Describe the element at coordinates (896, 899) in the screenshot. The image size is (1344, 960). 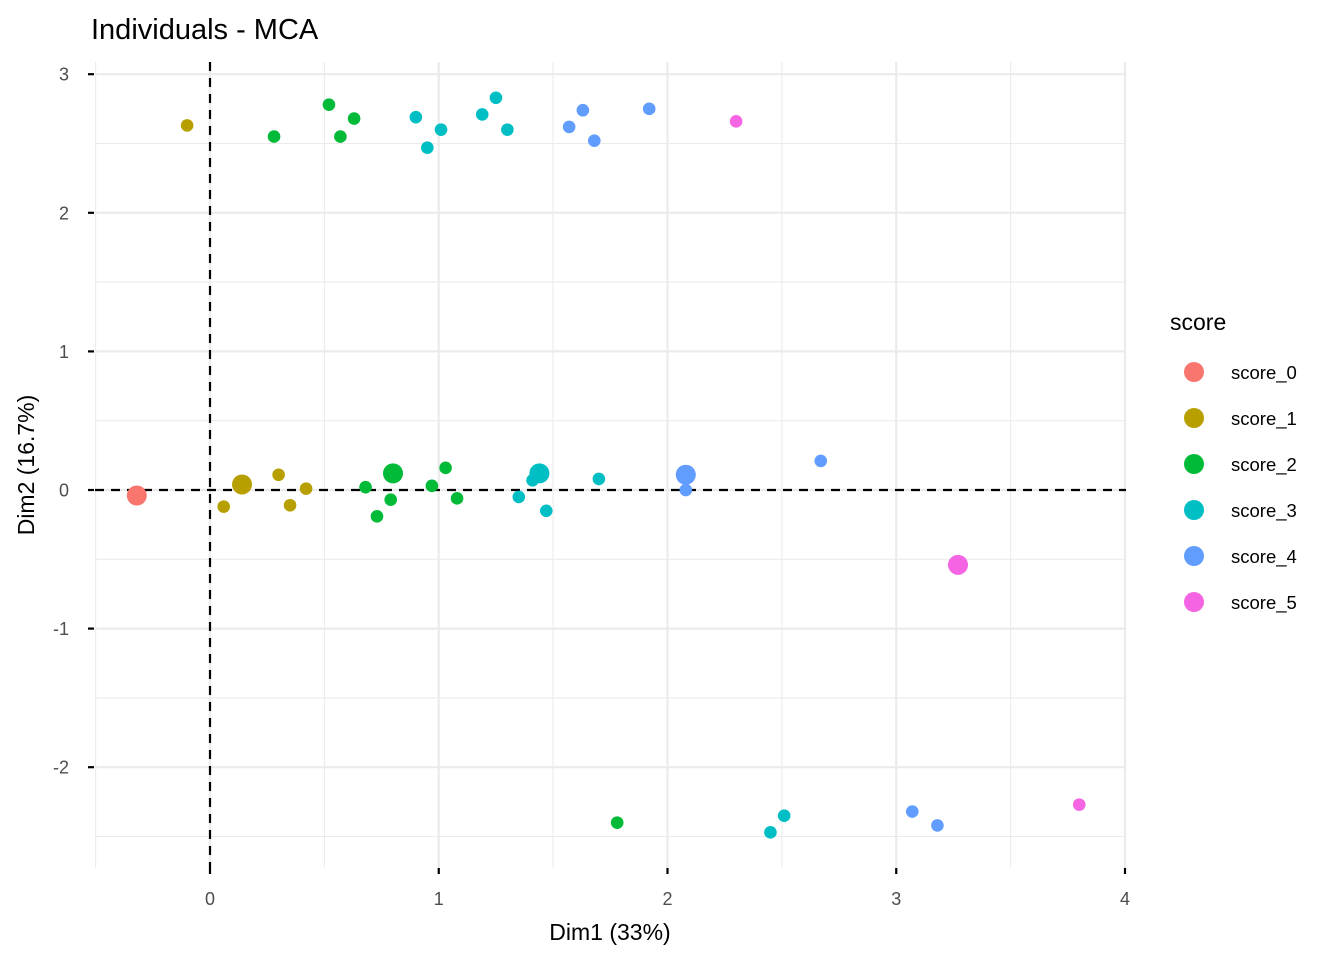
I see `x-tick-label: 3` at that location.